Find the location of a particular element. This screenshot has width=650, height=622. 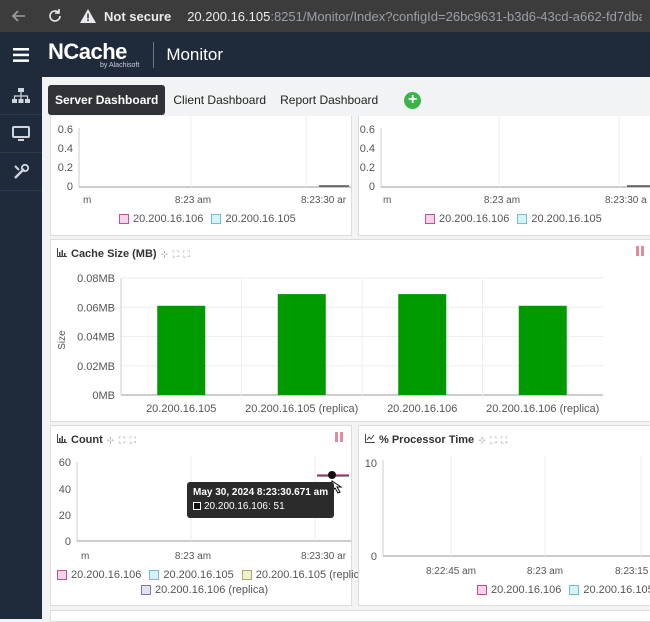

topology-icon is located at coordinates (21, 95).